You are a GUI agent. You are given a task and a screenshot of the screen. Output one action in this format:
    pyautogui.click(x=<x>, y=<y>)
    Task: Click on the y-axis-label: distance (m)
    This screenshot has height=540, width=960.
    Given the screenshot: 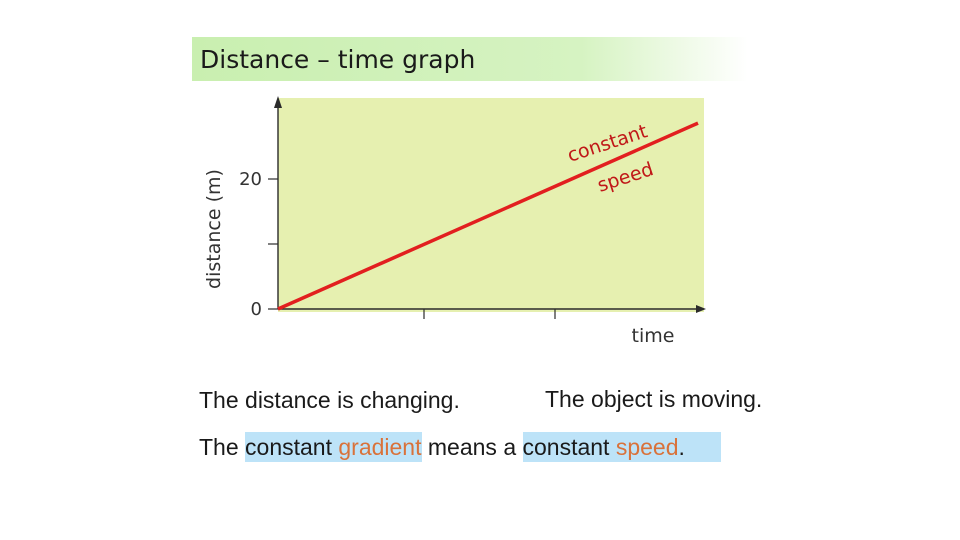 What is the action you would take?
    pyautogui.click(x=214, y=229)
    